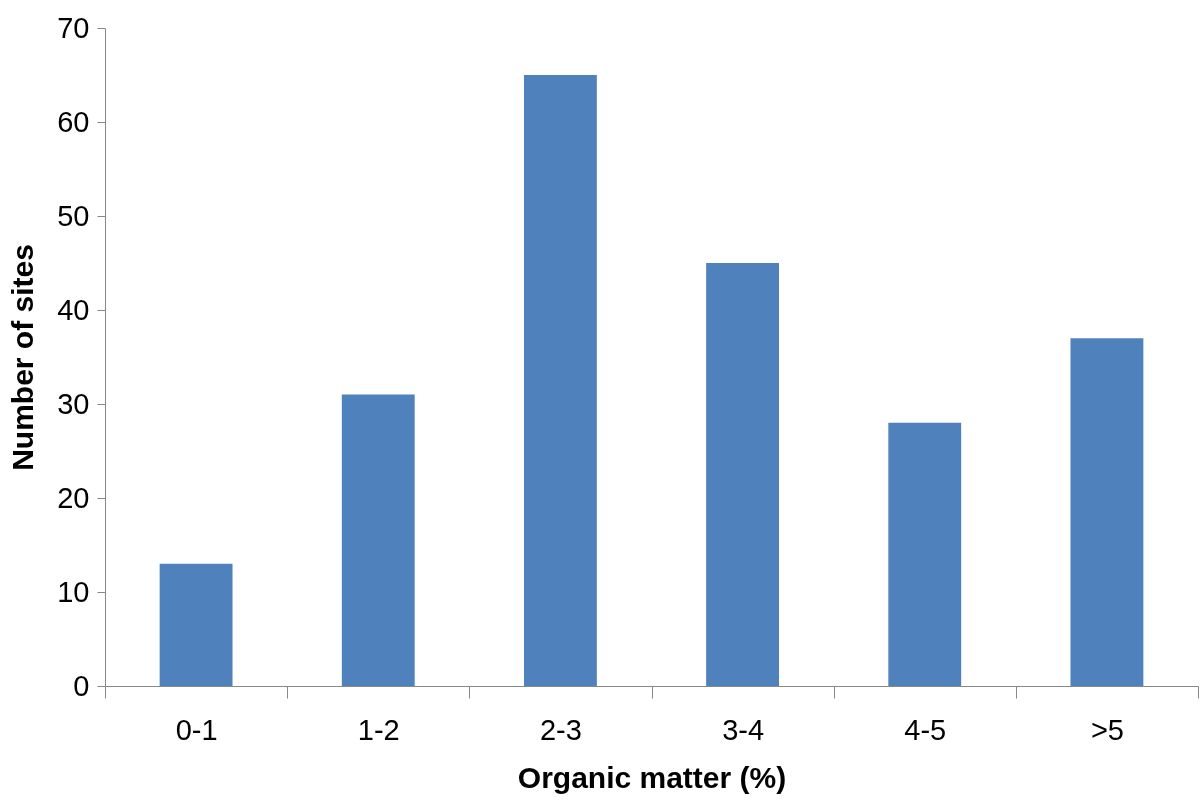 This screenshot has height=801, width=1203. I want to click on y-tick-label: 20, so click(73, 497).